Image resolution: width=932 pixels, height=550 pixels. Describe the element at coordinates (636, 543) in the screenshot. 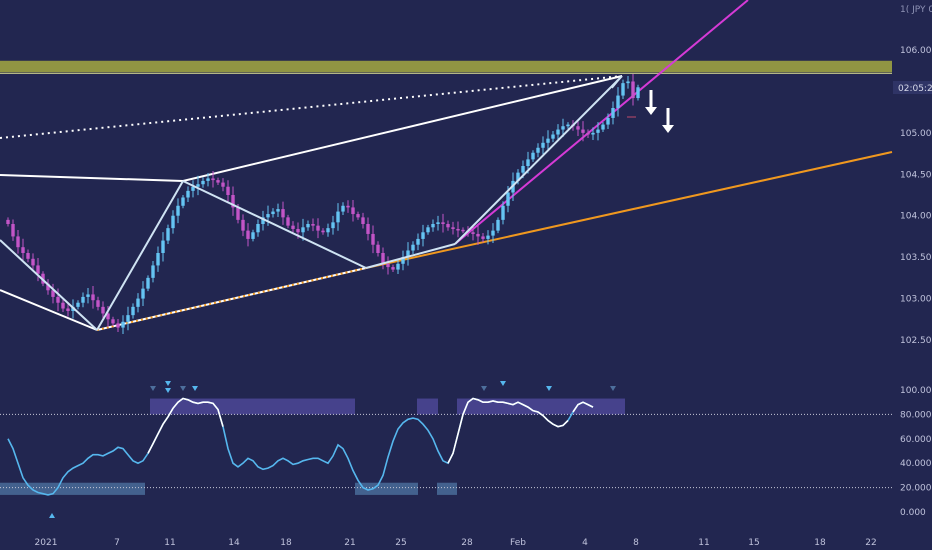

I see `time-axis-tick: 8` at that location.